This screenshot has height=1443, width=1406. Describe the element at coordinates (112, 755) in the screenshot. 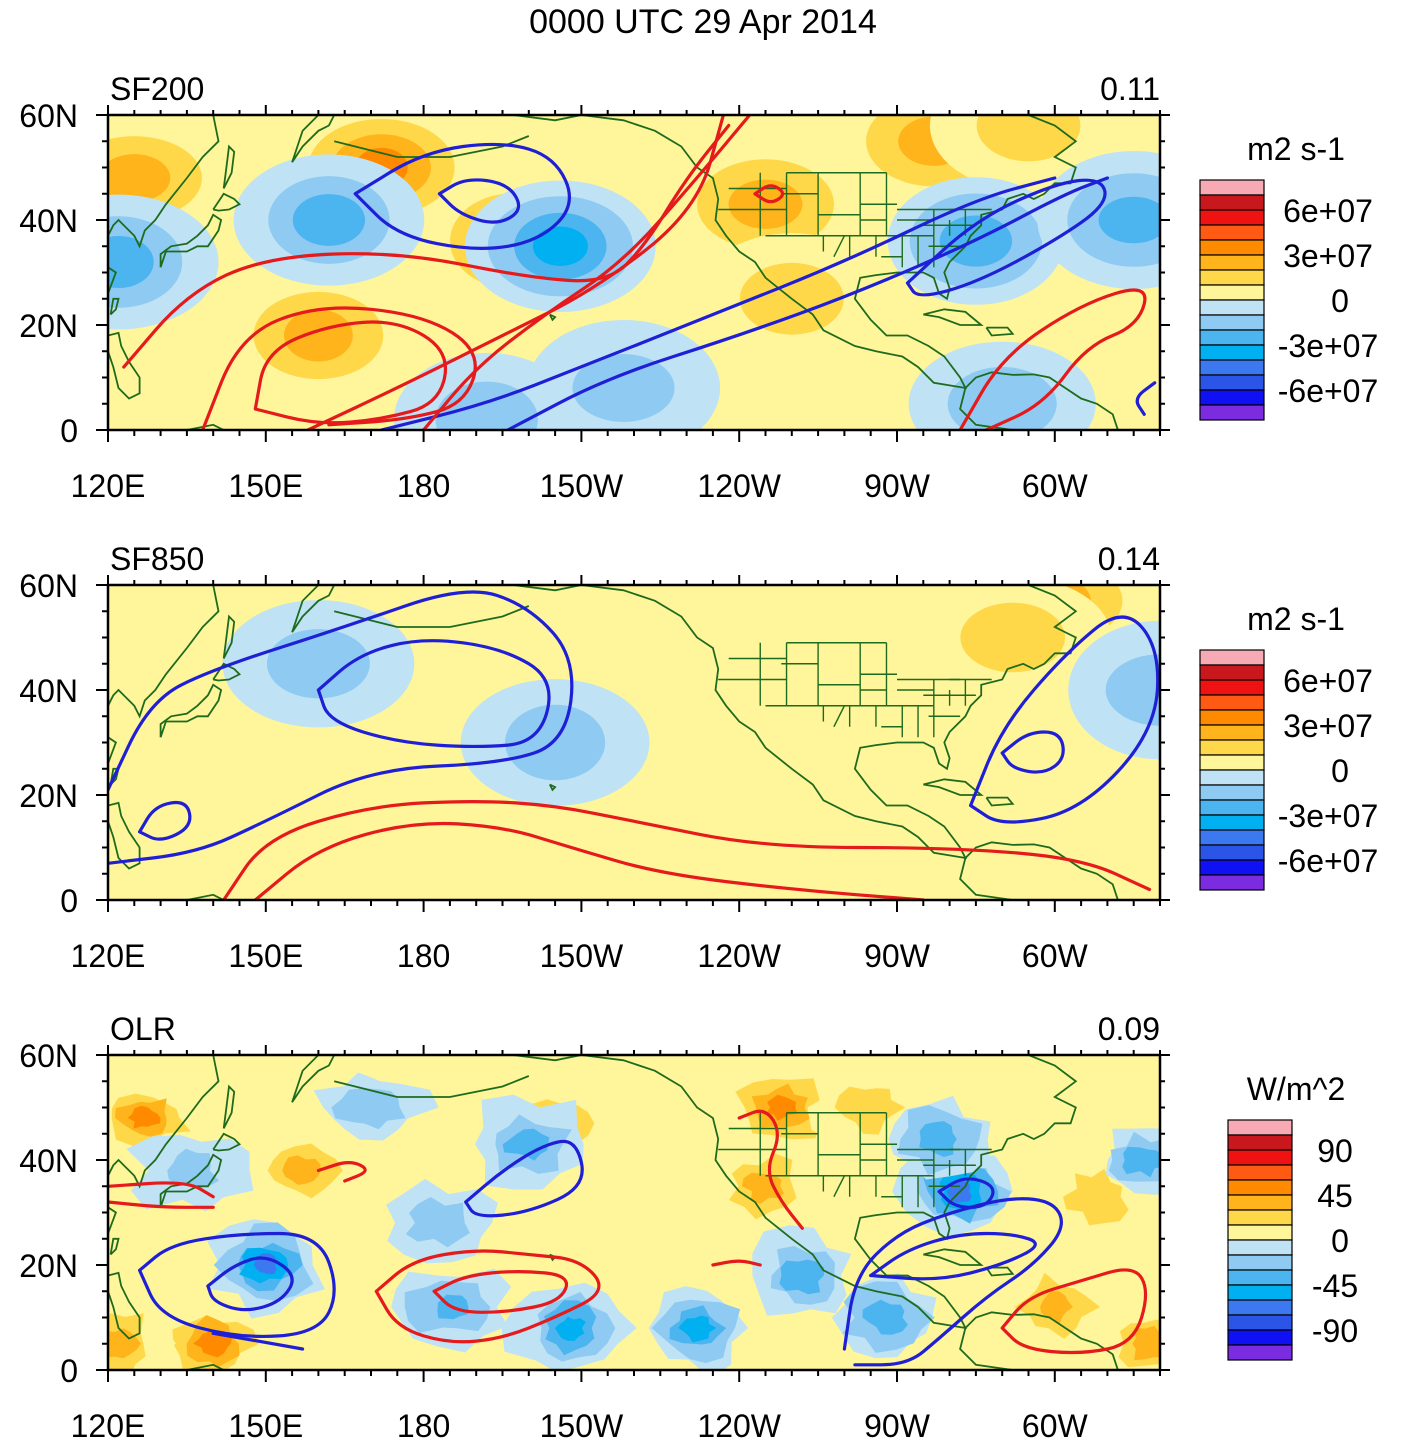

I see `coastline-china` at that location.